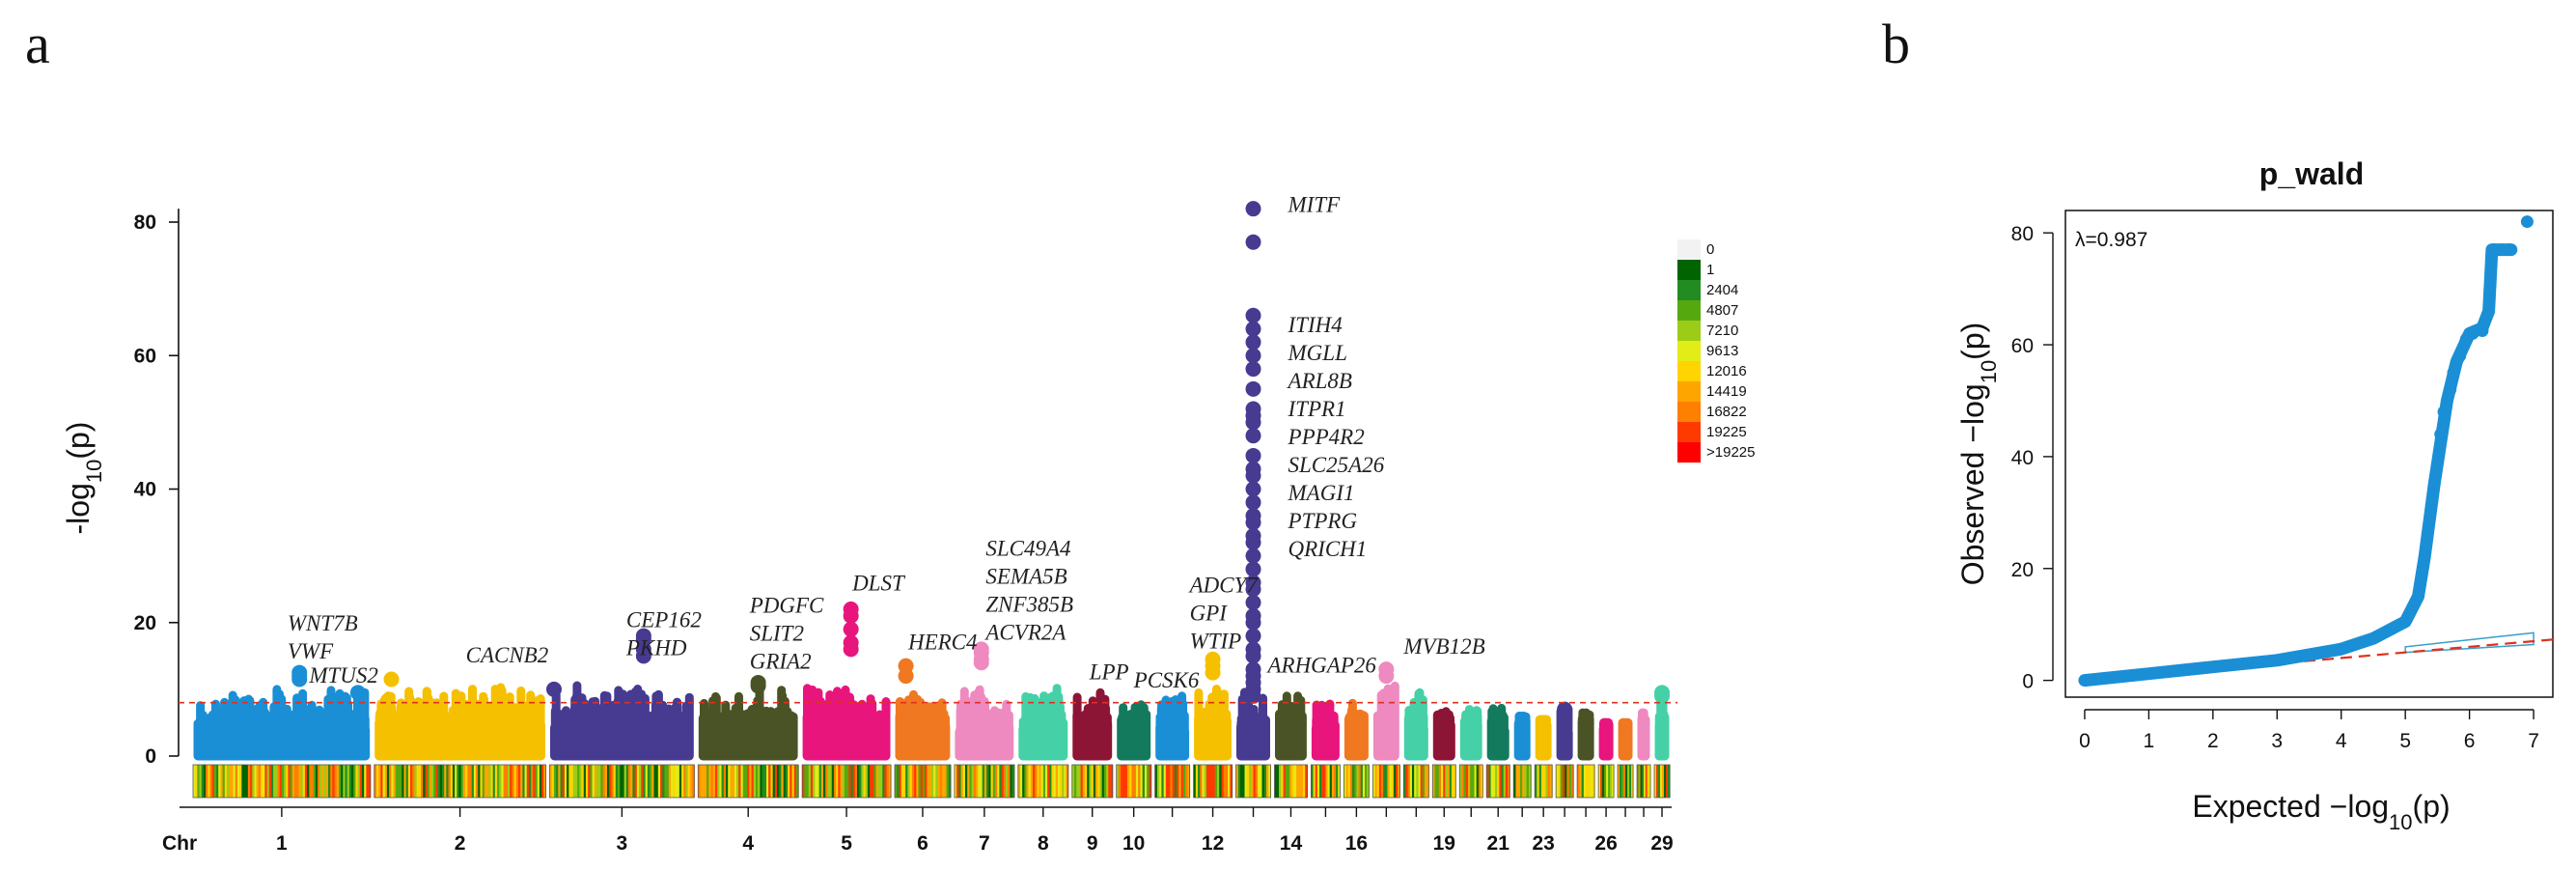 This screenshot has width=2576, height=870. What do you see at coordinates (2469, 642) in the screenshot?
I see `qq-band-outline` at bounding box center [2469, 642].